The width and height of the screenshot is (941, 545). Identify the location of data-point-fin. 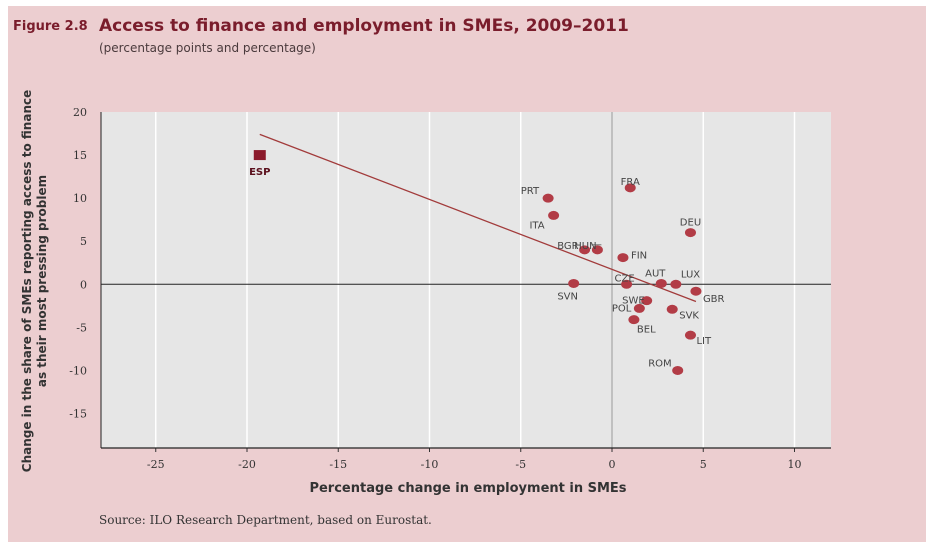
(623, 258).